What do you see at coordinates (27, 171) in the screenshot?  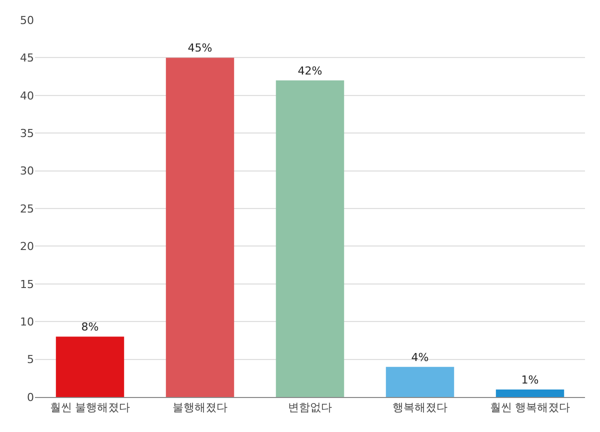 I see `y-tick-label: 30` at bounding box center [27, 171].